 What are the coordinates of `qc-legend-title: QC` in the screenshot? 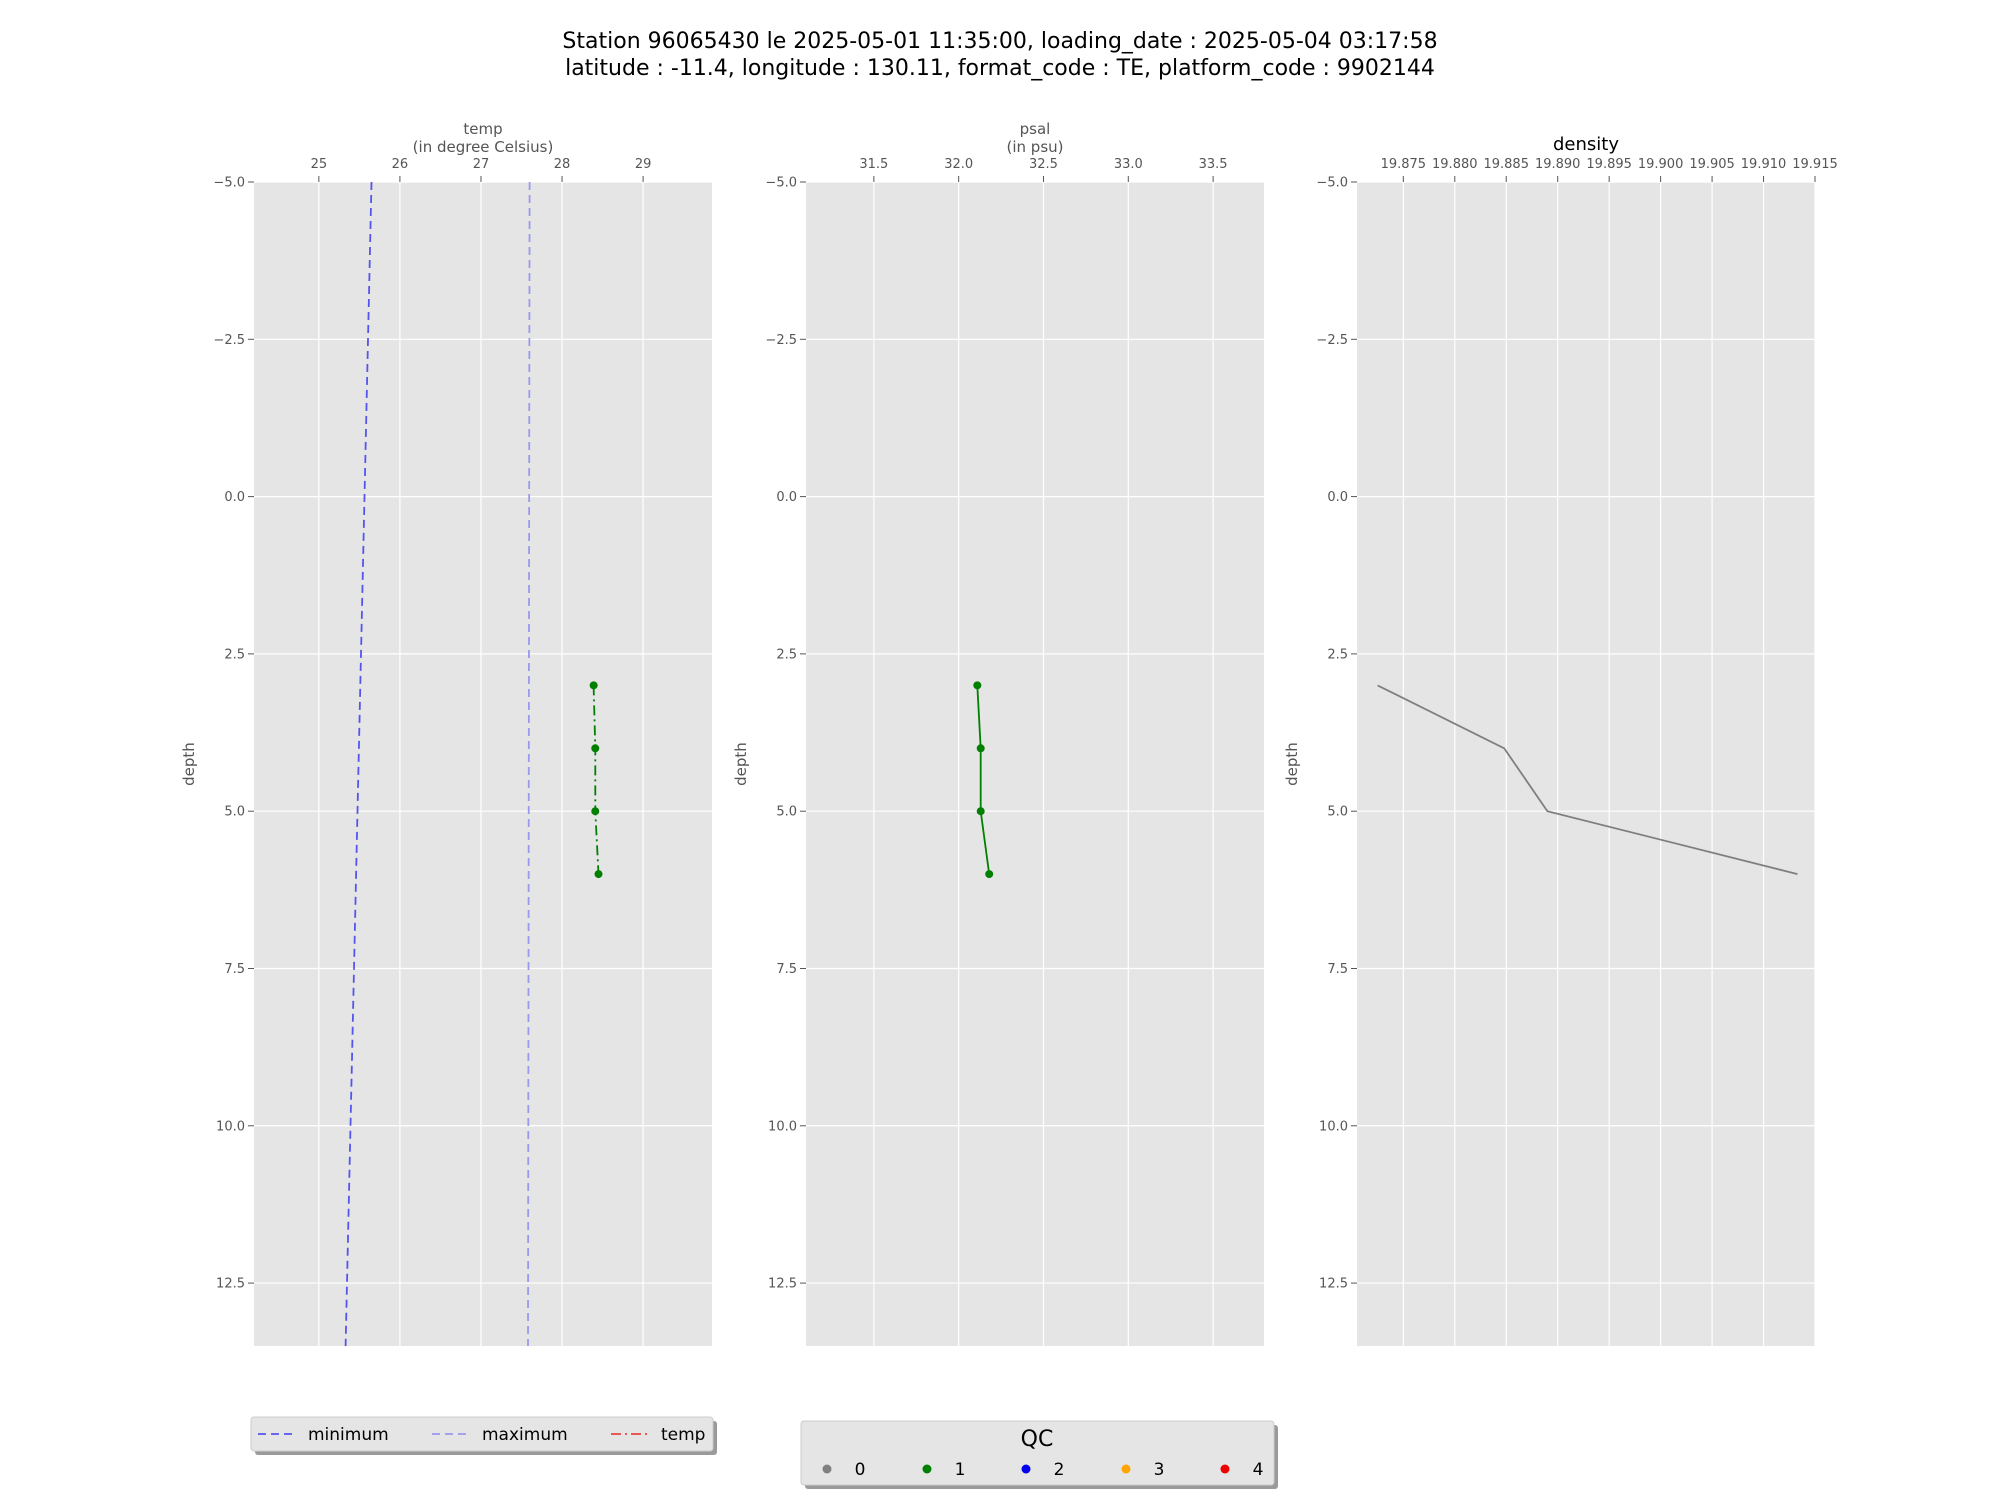 It's located at (1037, 1439).